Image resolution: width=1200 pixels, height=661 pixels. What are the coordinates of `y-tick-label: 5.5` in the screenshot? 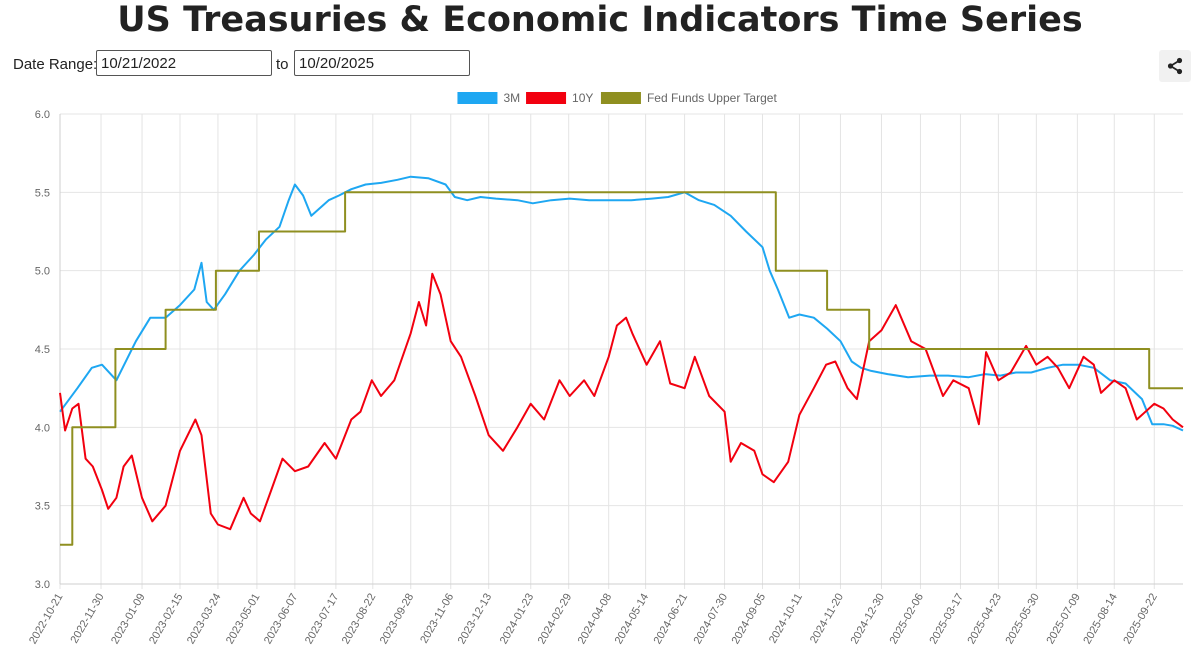 It's located at (42, 193).